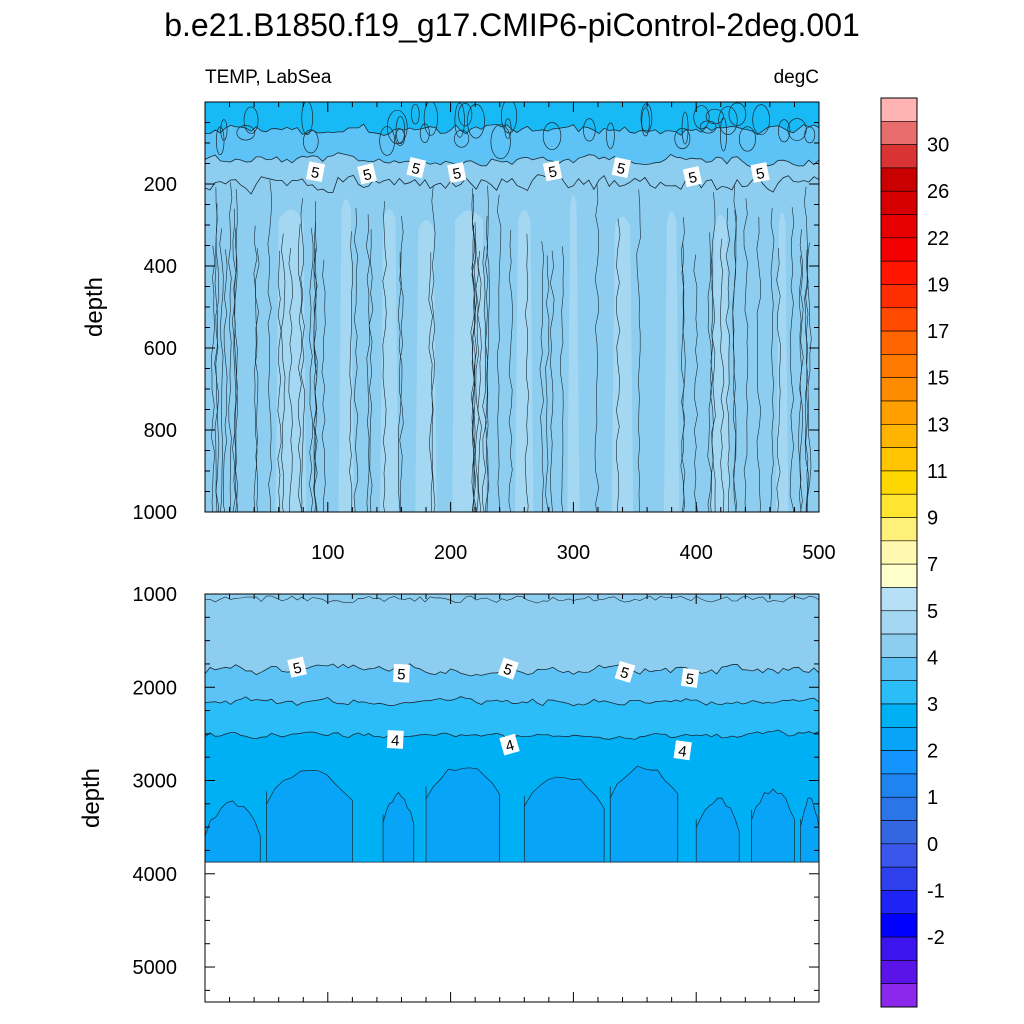 Image resolution: width=1024 pixels, height=1024 pixels. What do you see at coordinates (512, 160) in the screenshot?
I see `upper-contour-surface-a` at bounding box center [512, 160].